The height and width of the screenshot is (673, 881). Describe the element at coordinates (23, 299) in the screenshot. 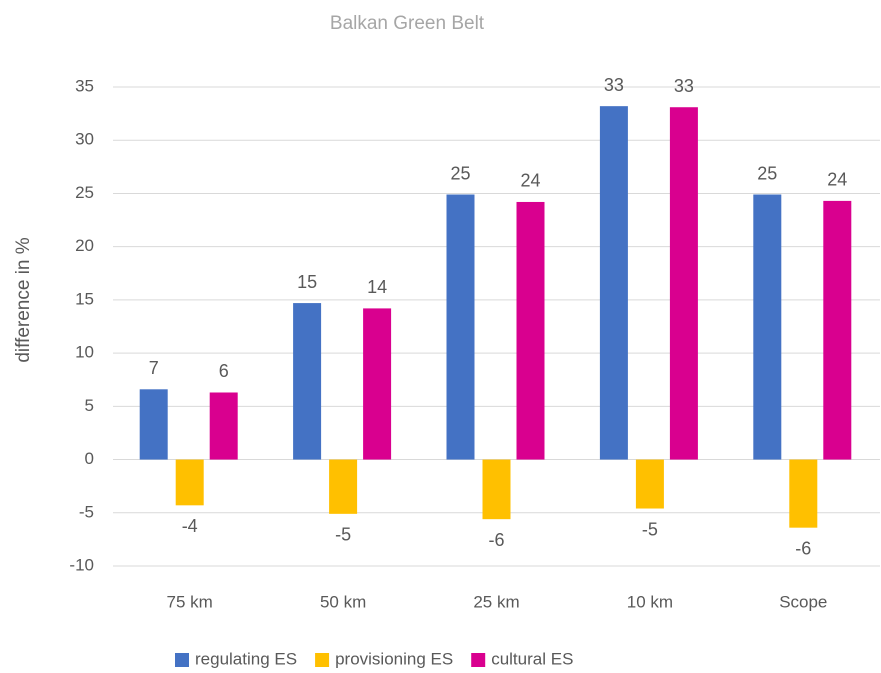

I see `y-axis-label: difference in %` at that location.